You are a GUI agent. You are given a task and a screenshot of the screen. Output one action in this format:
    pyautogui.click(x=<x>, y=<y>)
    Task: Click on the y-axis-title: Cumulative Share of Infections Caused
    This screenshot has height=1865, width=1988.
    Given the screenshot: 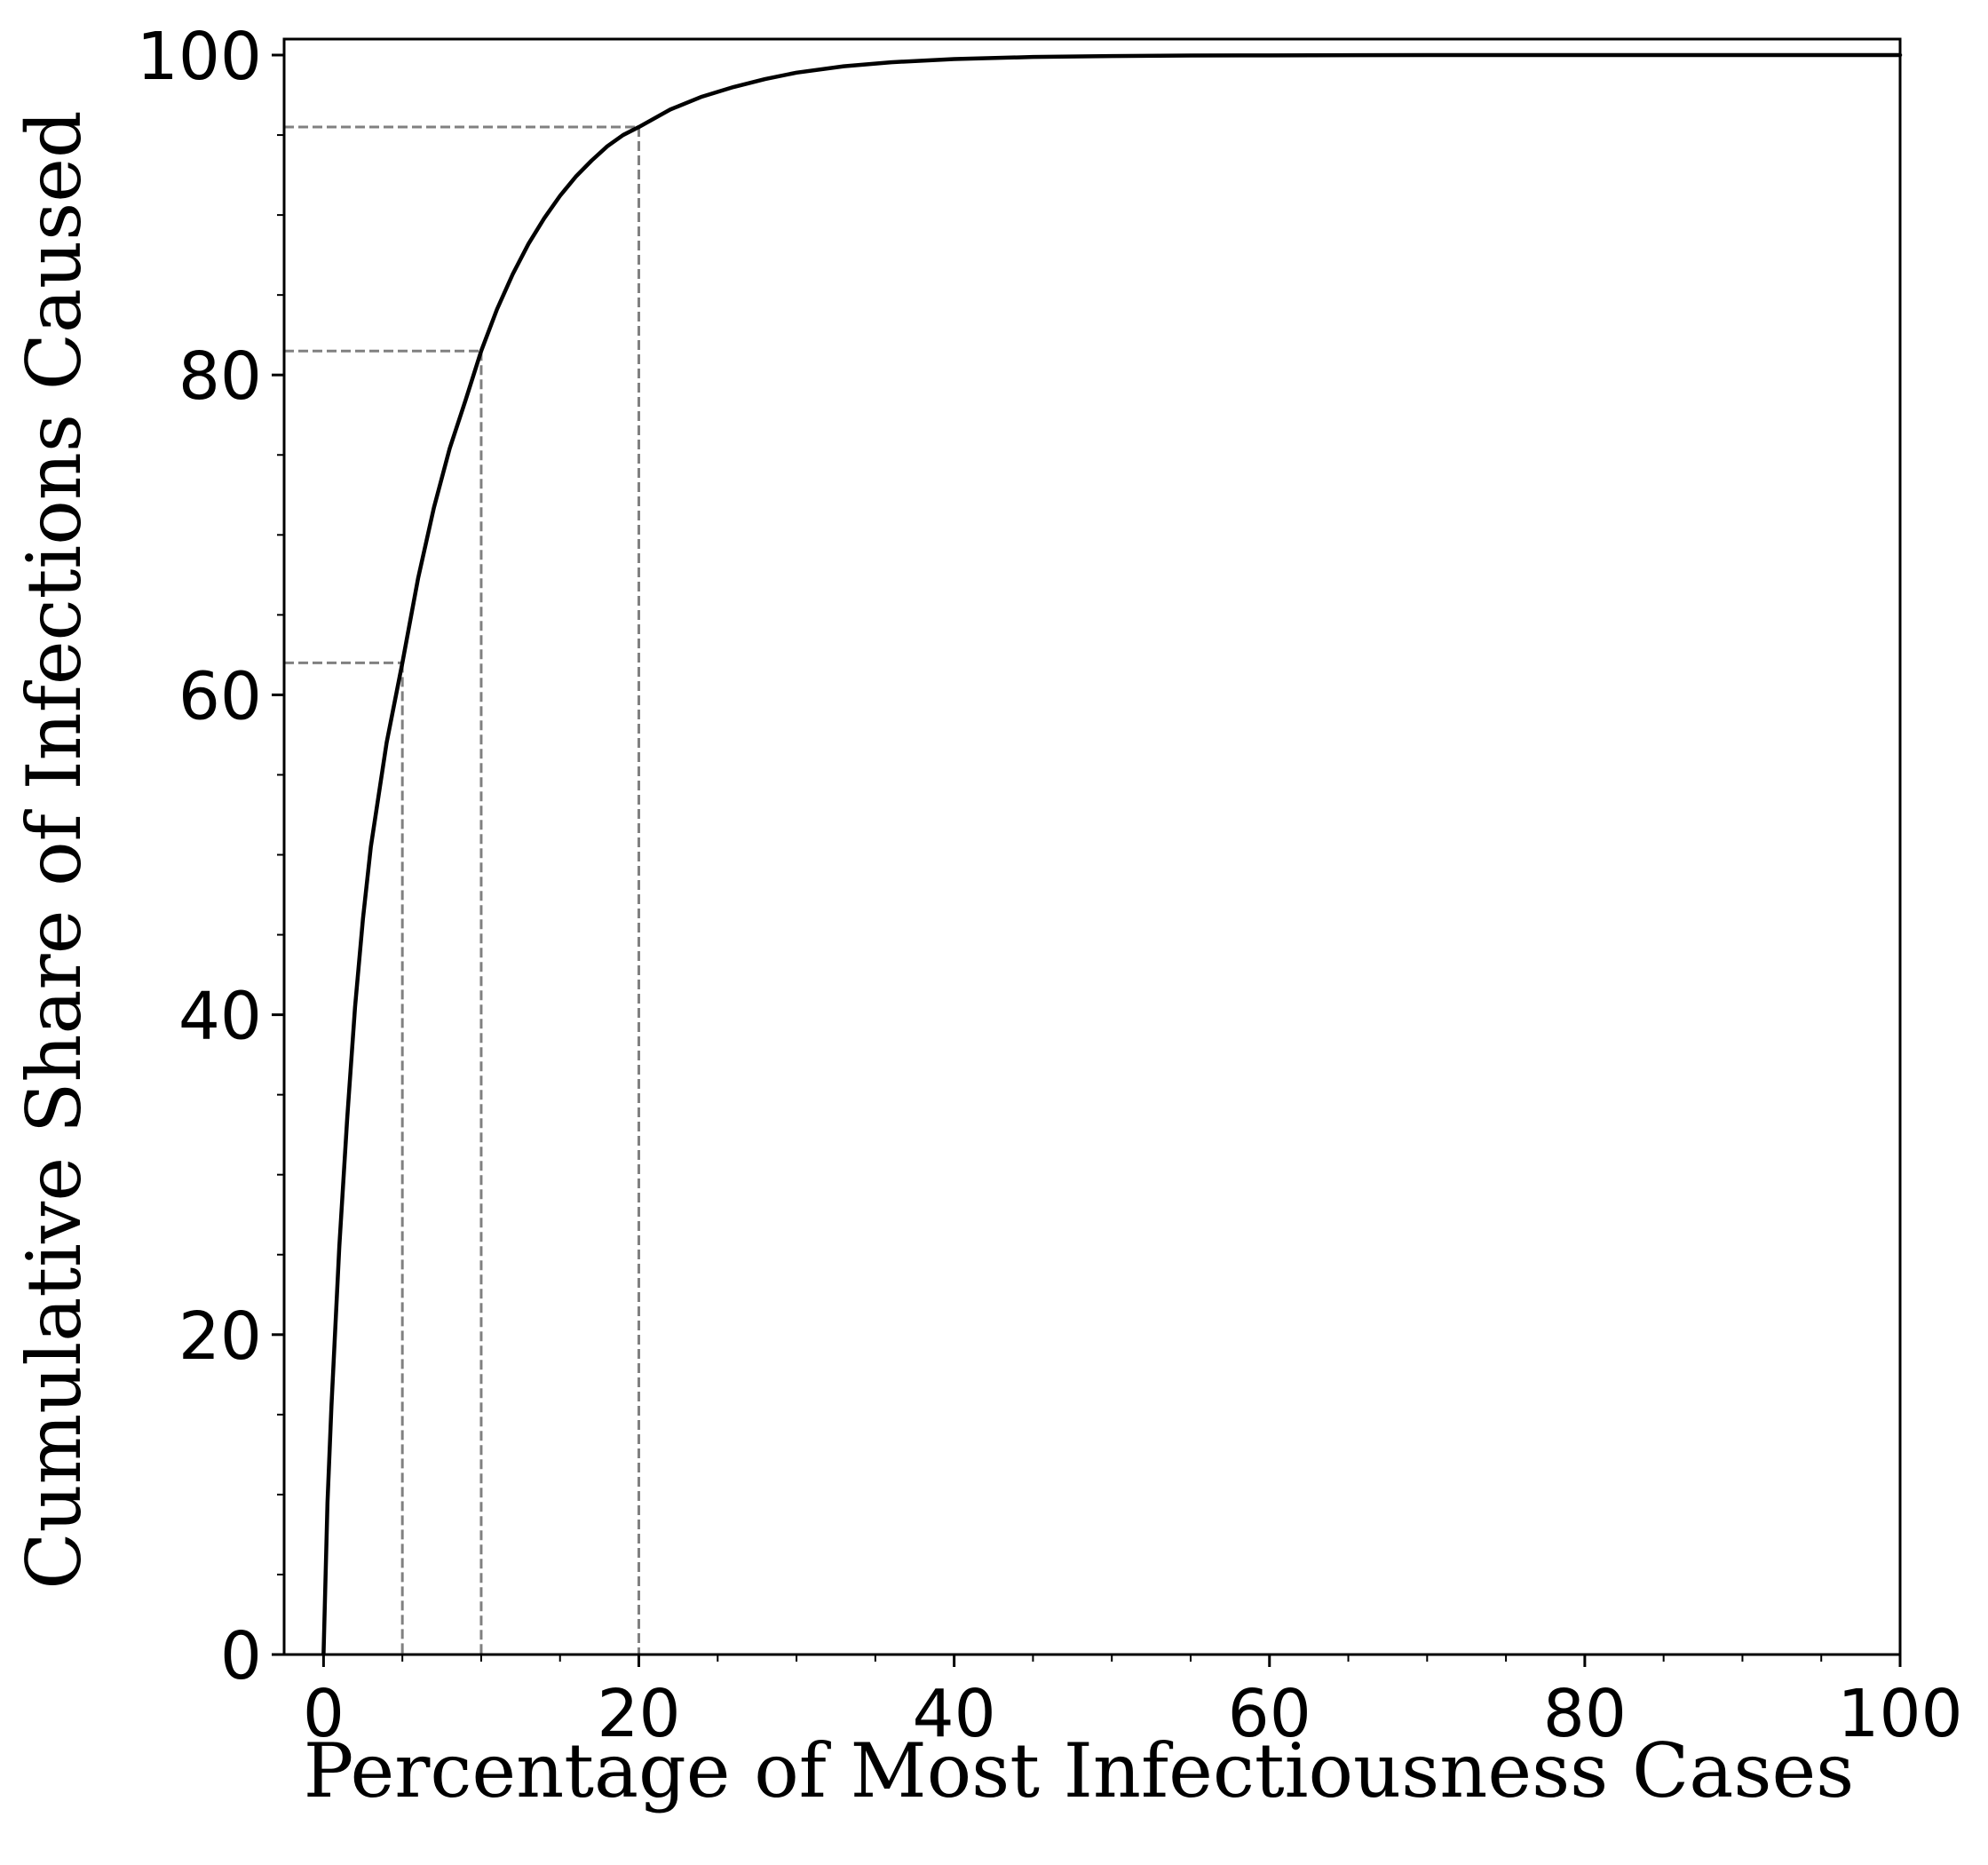 What is the action you would take?
    pyautogui.click(x=54, y=849)
    